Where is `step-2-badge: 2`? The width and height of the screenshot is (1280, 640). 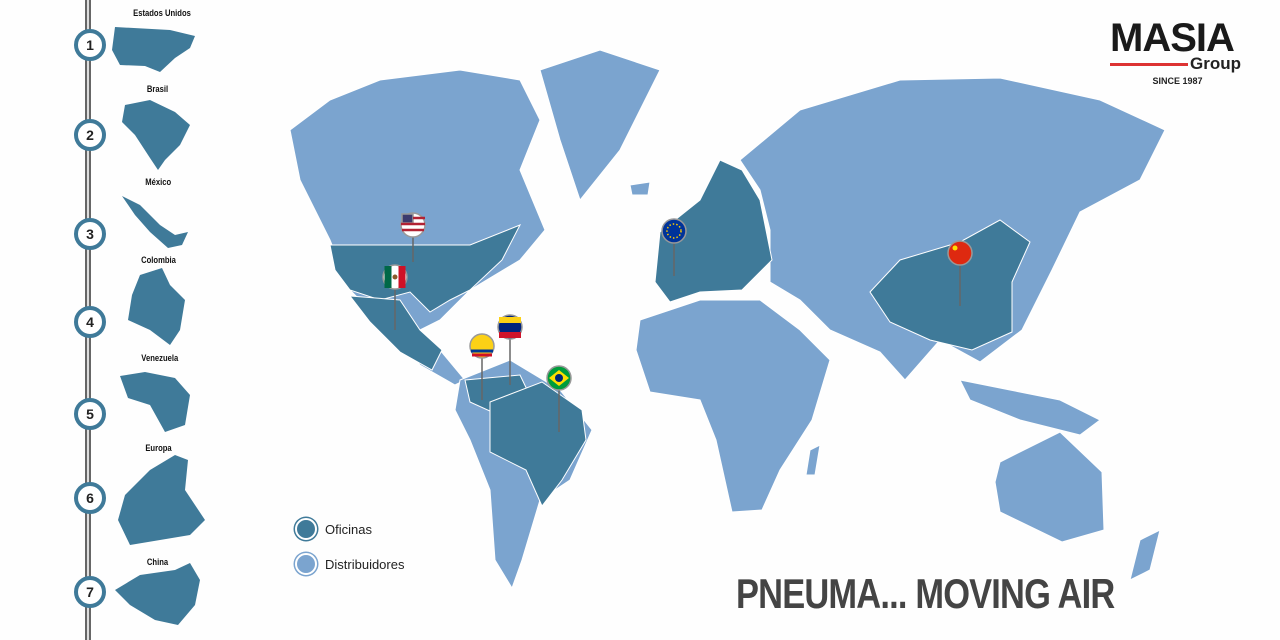 step-2-badge: 2 is located at coordinates (90, 135).